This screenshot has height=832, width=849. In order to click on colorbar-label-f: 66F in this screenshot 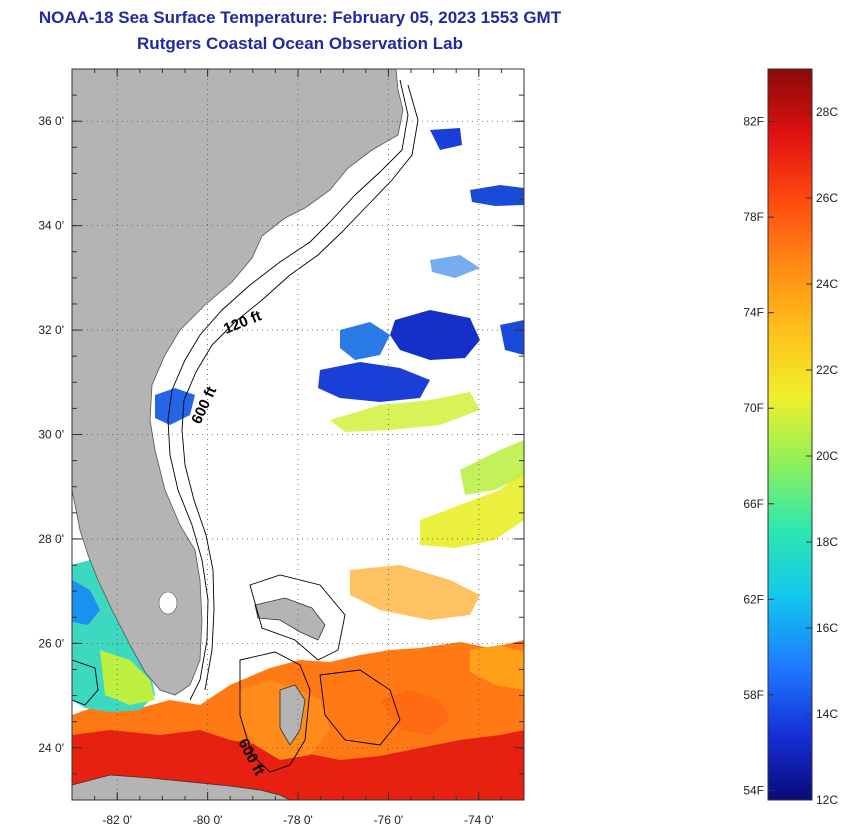, I will do `click(753, 504)`.